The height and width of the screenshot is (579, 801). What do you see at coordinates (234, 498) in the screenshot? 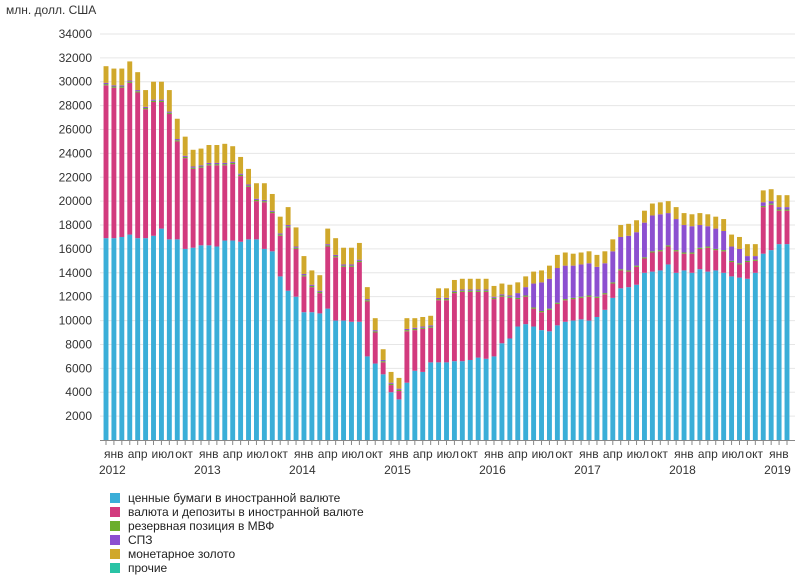
I see `legend-label: ценные бумаги в иностранной валюте` at bounding box center [234, 498].